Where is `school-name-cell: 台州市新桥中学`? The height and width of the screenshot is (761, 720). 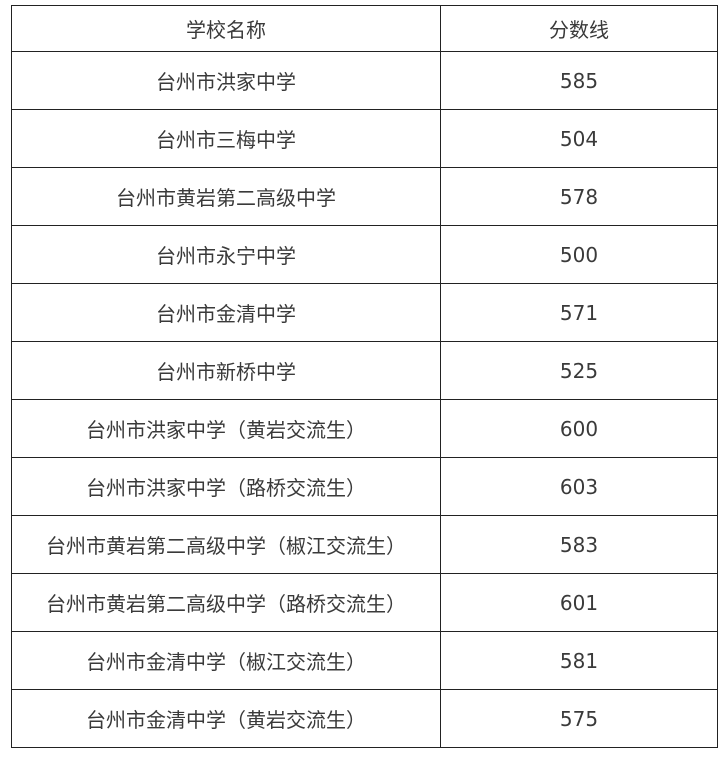
school-name-cell: 台州市新桥中学 is located at coordinates (226, 370).